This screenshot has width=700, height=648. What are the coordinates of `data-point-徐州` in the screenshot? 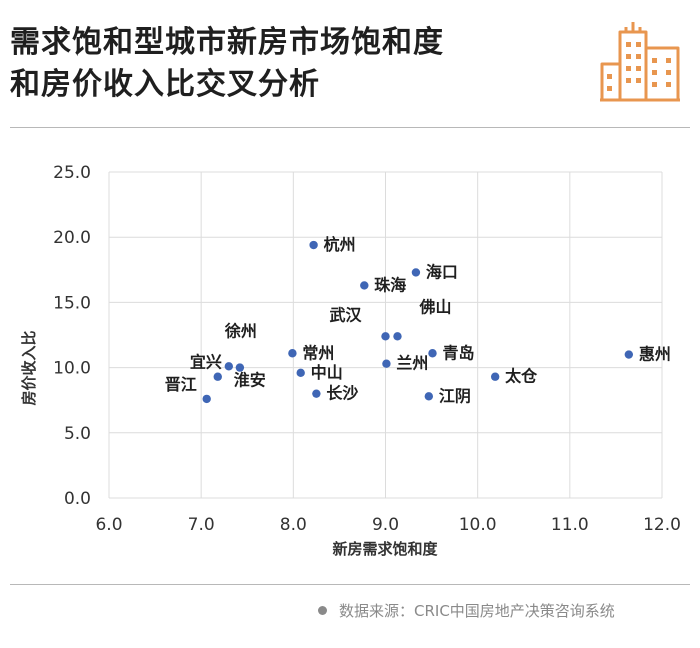 It's located at (229, 366).